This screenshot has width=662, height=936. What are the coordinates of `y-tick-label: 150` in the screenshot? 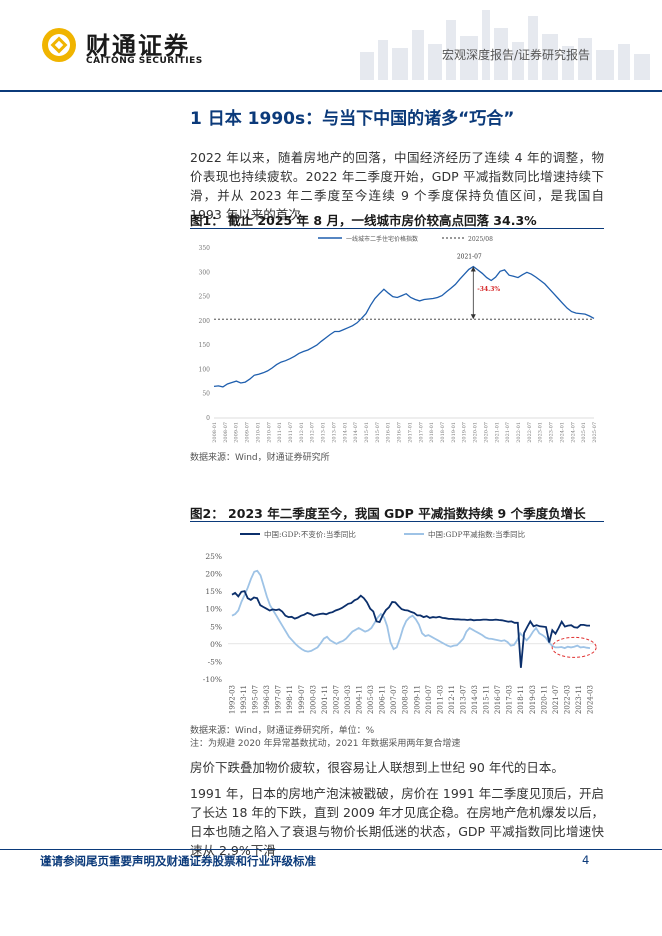 It's located at (205, 345).